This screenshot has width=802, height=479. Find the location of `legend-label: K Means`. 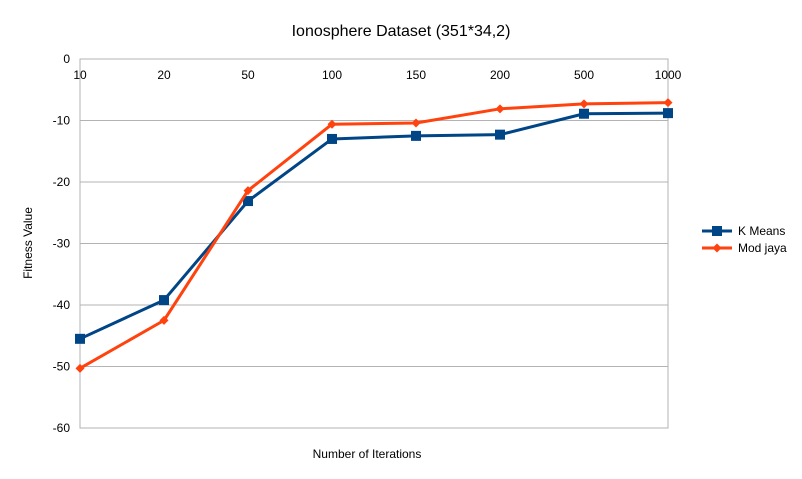

legend-label: K Means is located at coordinates (761, 231).